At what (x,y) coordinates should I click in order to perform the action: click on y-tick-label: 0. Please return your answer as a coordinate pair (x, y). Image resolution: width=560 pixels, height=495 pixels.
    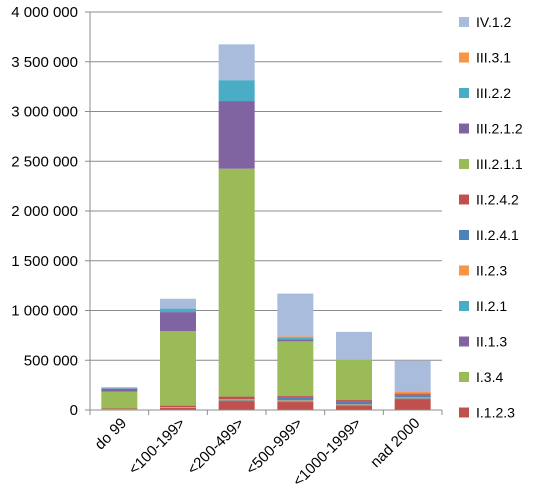
    Looking at the image, I should click on (74, 410).